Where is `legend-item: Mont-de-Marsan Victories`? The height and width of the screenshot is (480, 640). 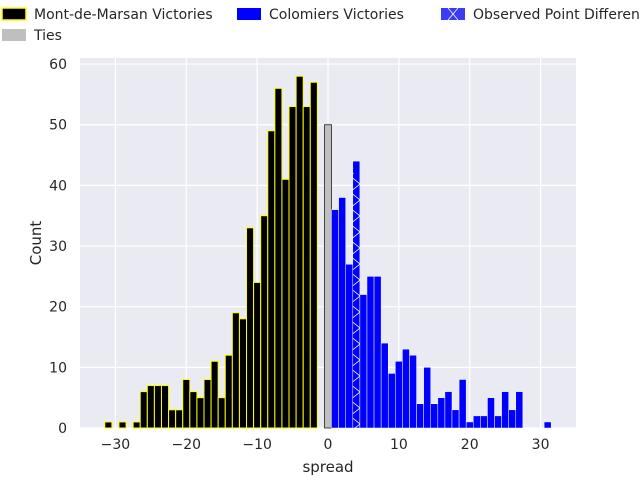 legend-item: Mont-de-Marsan Victories is located at coordinates (107, 15).